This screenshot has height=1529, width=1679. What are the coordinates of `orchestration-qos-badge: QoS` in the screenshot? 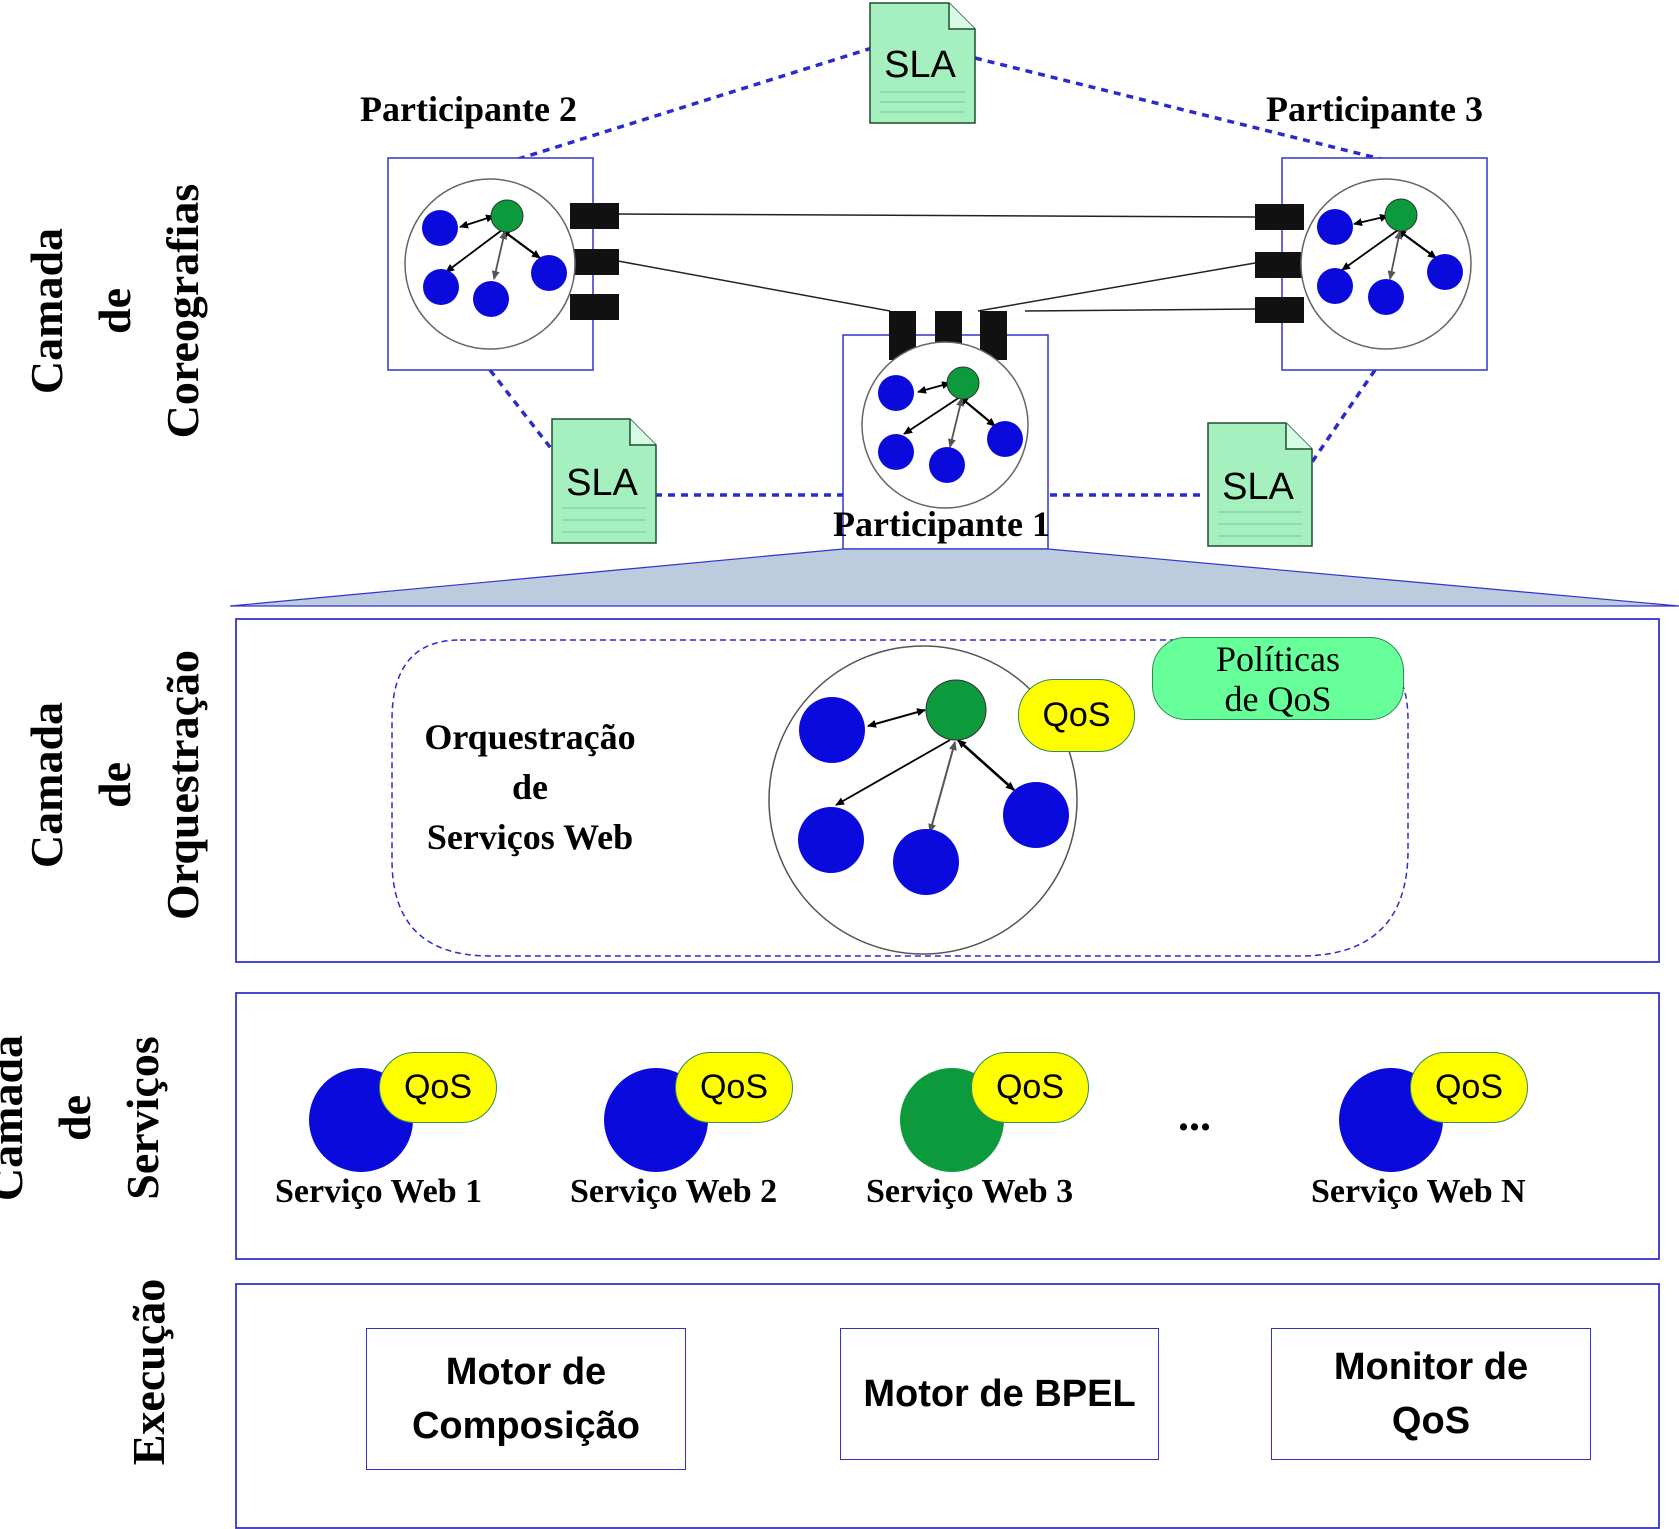 It's located at (1076, 715).